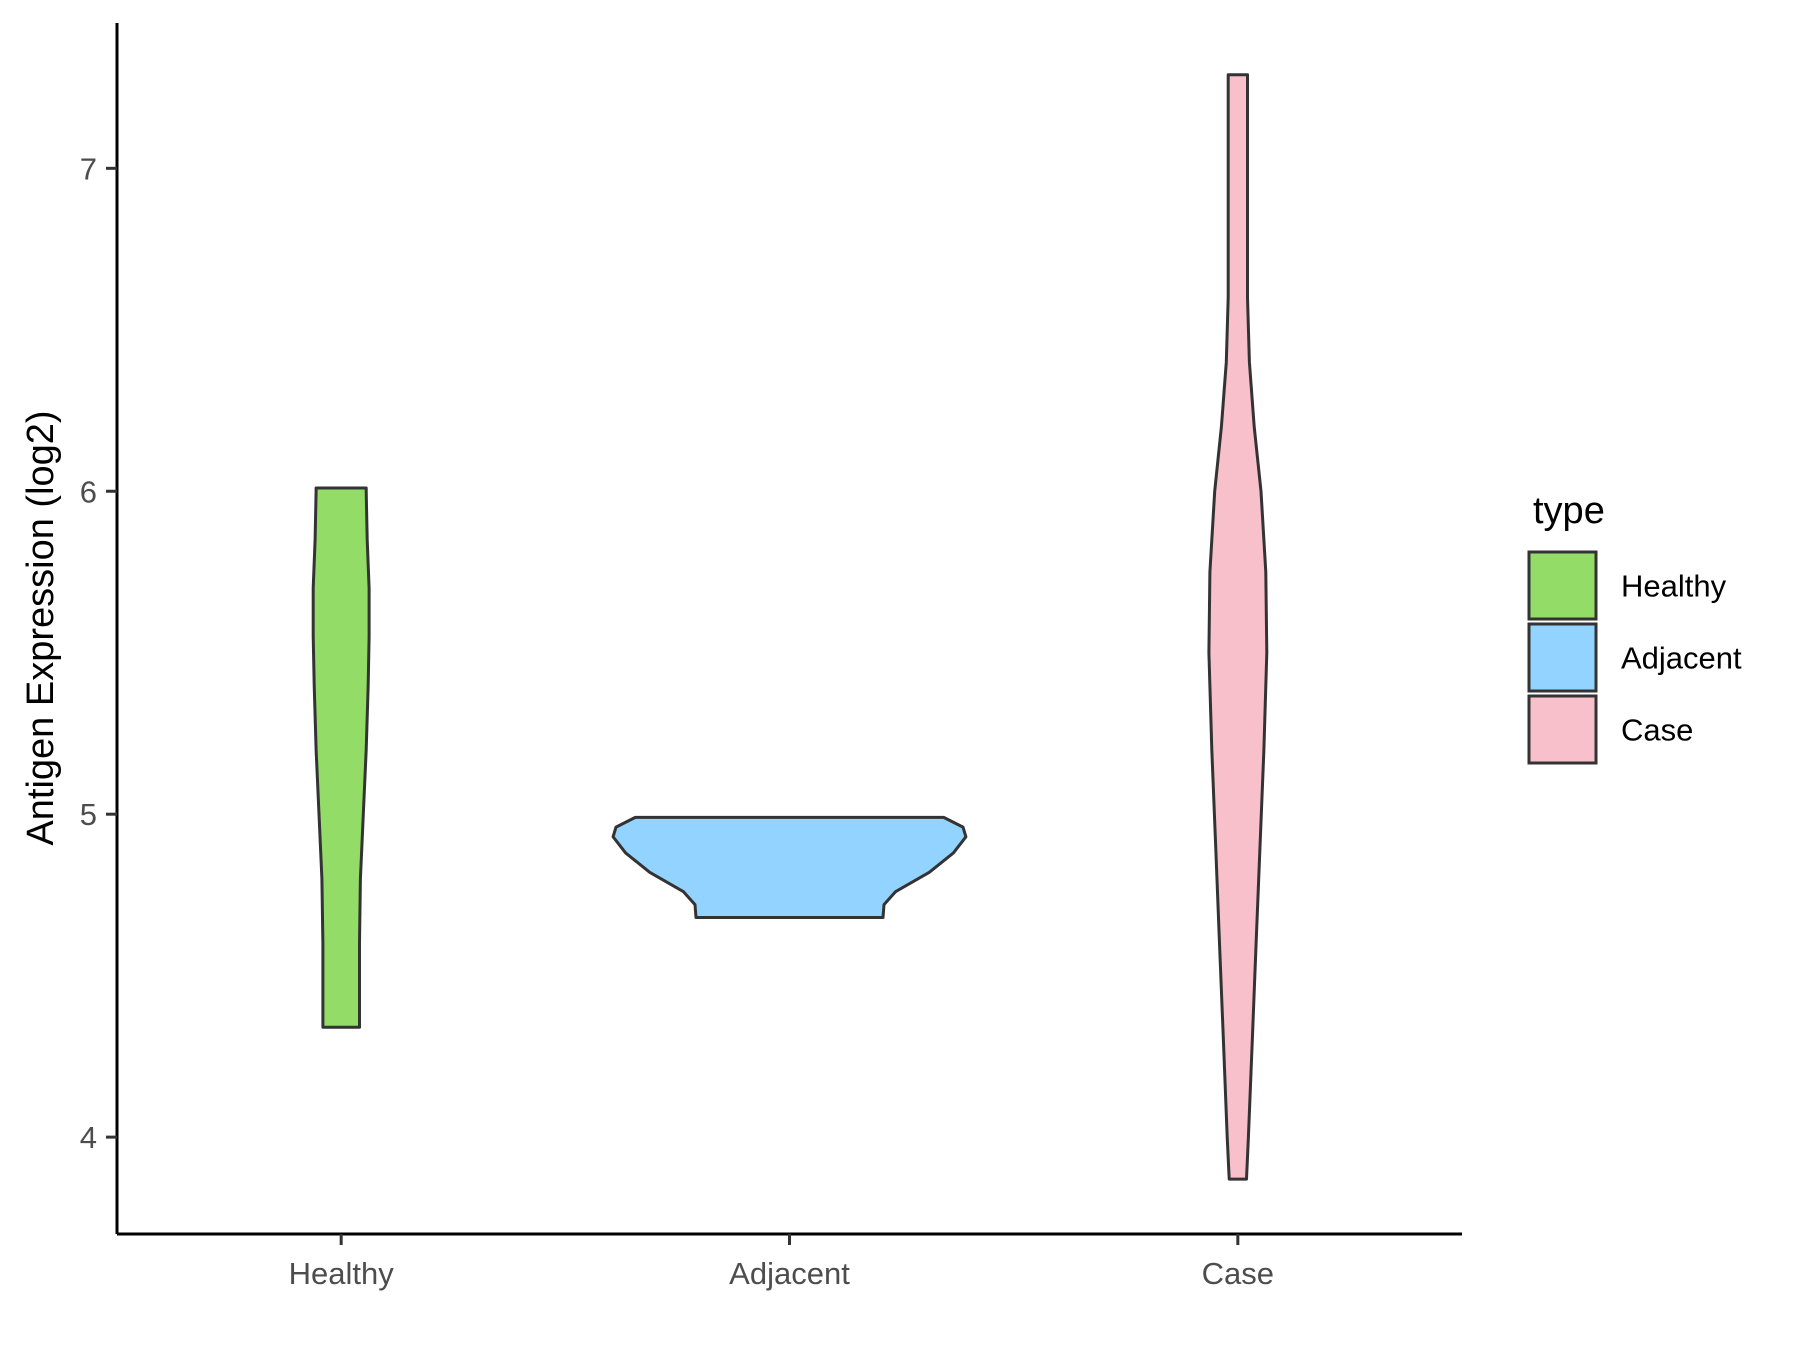  I want to click on y-tick-label: 5, so click(88, 814).